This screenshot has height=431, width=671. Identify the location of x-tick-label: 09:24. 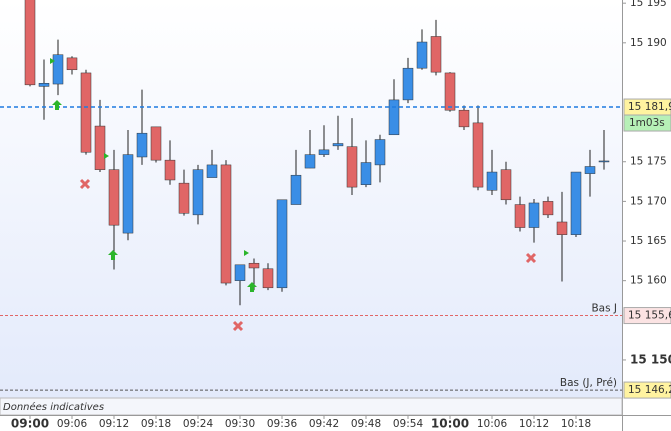
(198, 424).